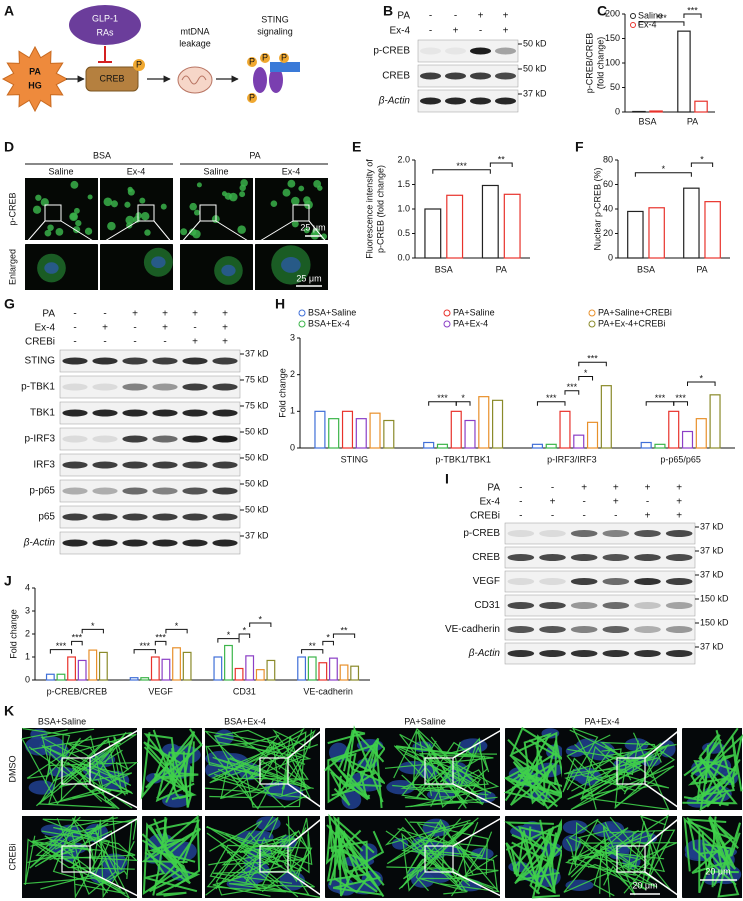  Describe the element at coordinates (644, 885) in the screenshot. I see `scale-label: 20 μm` at that location.